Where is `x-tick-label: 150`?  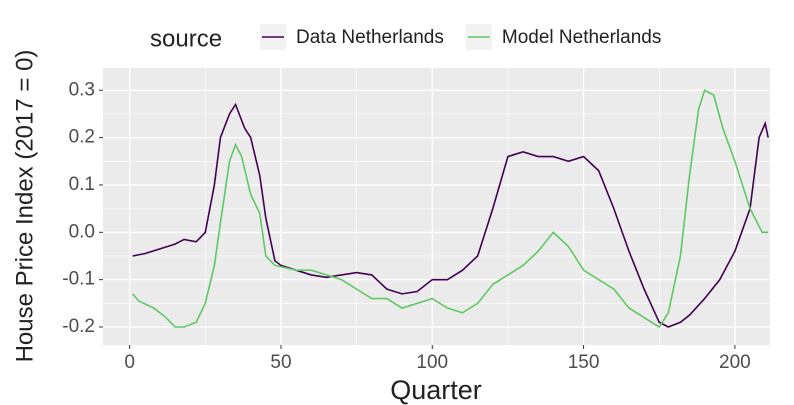 x-tick-label: 150 is located at coordinates (584, 362).